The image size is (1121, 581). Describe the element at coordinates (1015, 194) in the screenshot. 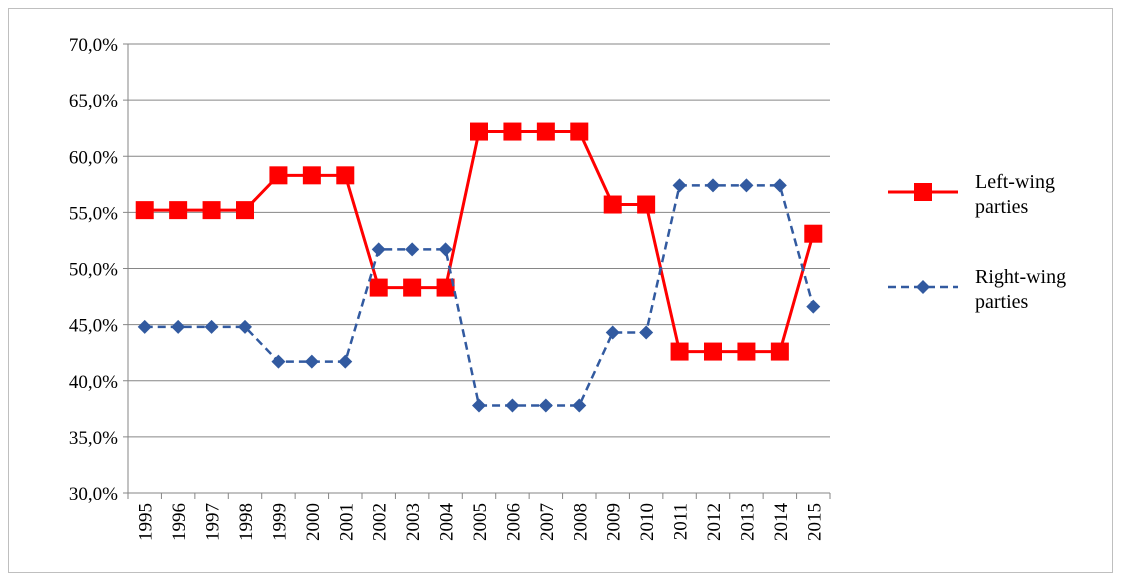

I see `legend-label: Left-wing parties` at that location.